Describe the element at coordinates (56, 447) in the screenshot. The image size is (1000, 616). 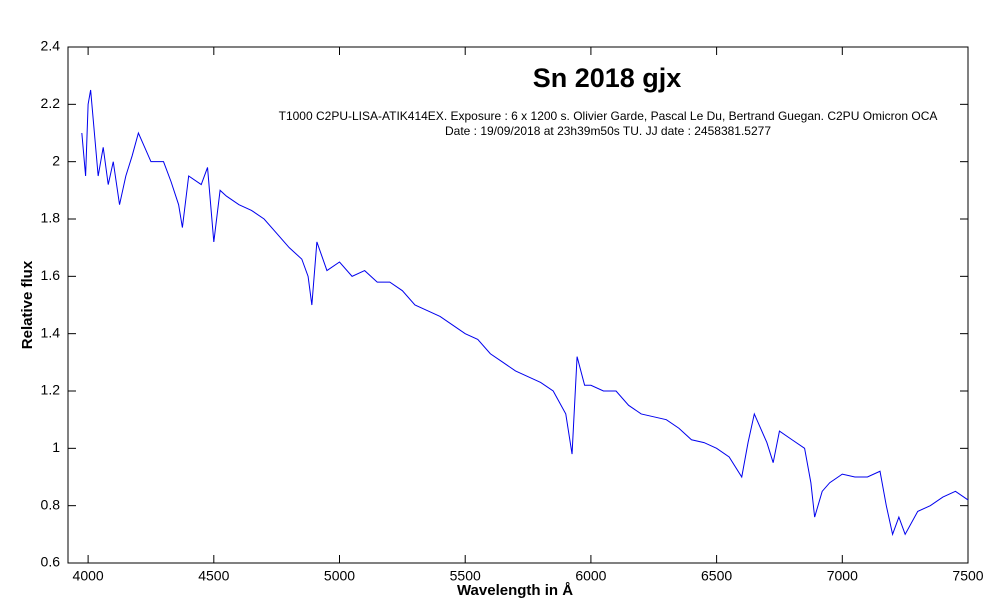
I see `y-tick-label: 1` at that location.